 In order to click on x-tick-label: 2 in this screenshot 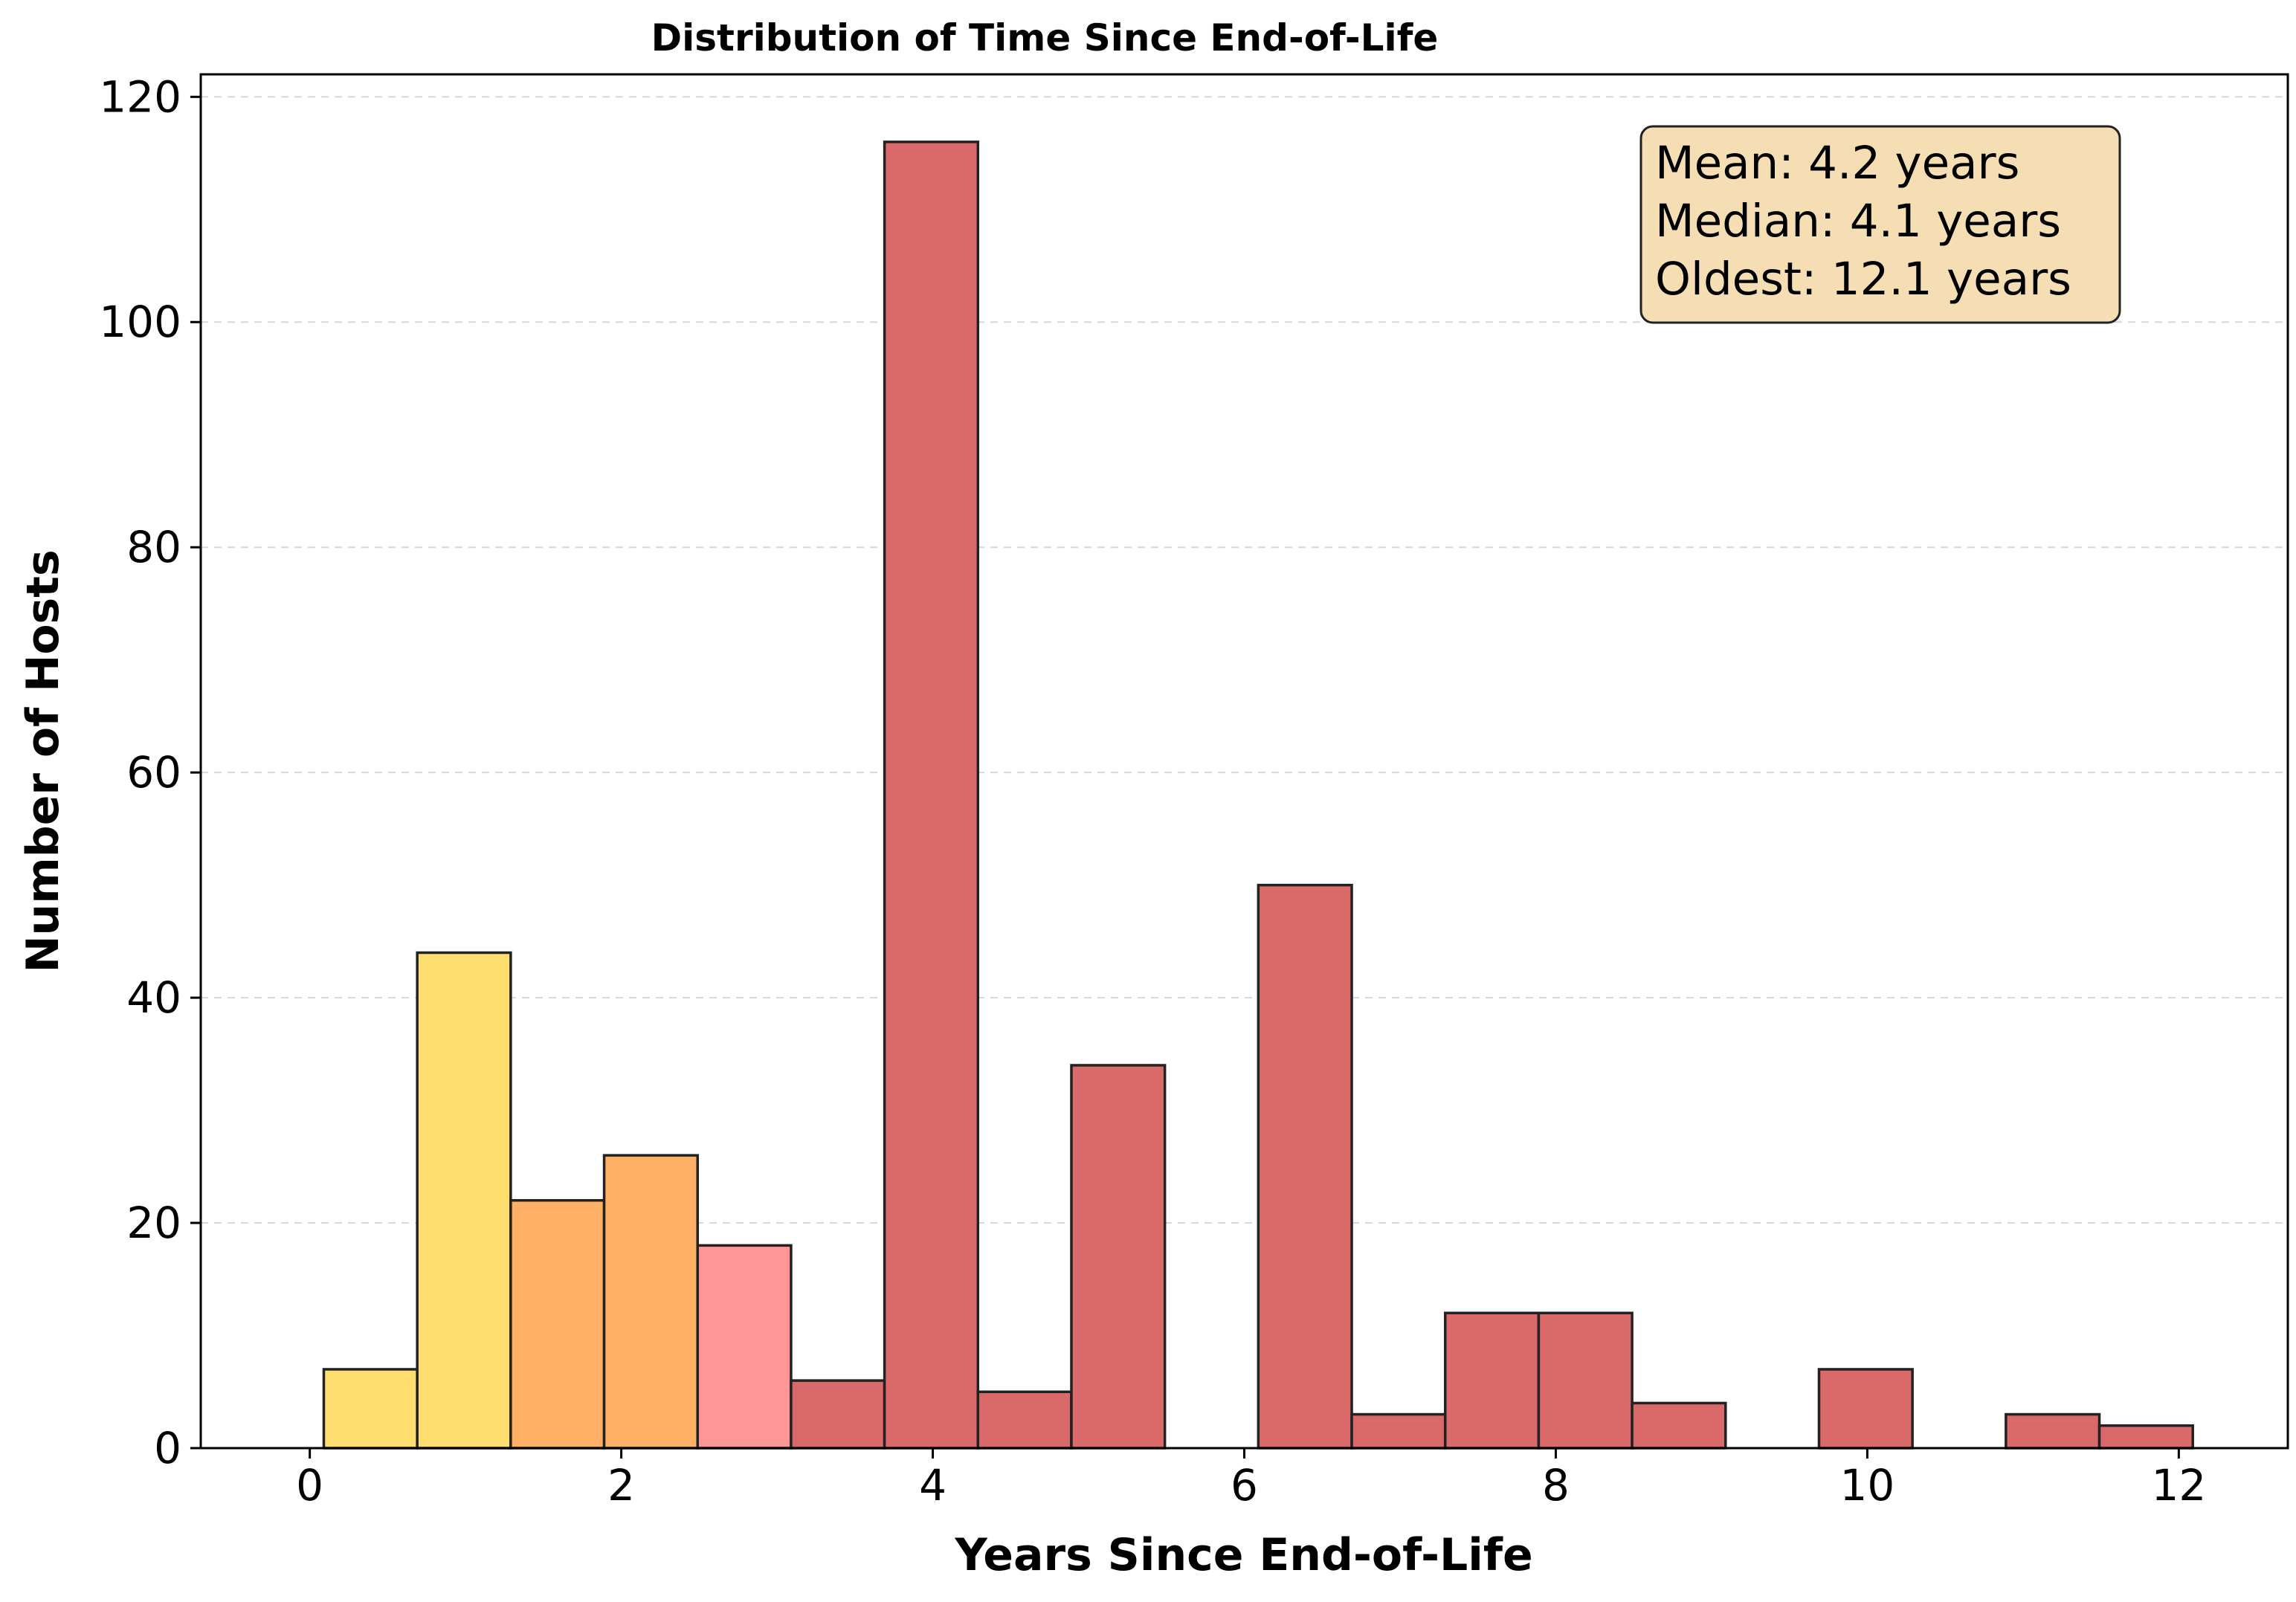, I will do `click(621, 1485)`.